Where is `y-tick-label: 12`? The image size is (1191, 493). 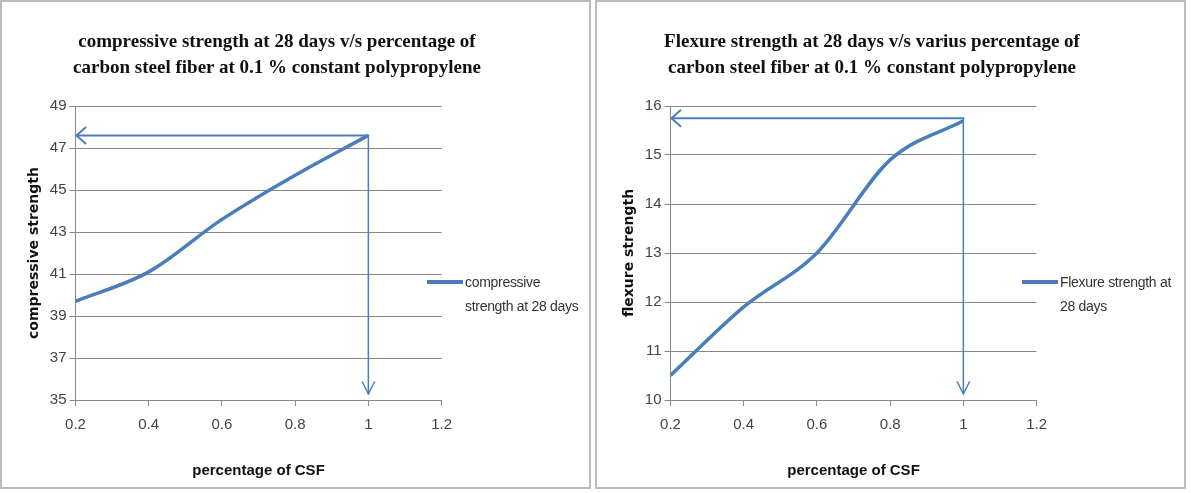 y-tick-label: 12 is located at coordinates (653, 301).